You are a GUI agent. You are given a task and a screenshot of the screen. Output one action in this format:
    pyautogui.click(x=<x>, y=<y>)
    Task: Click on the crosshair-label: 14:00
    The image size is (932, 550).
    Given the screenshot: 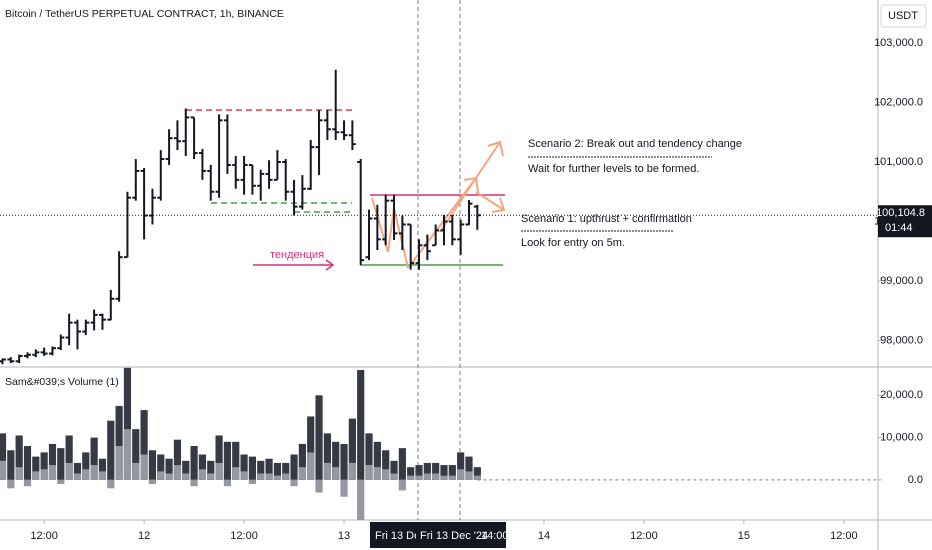 What is the action you would take?
    pyautogui.click(x=495, y=536)
    